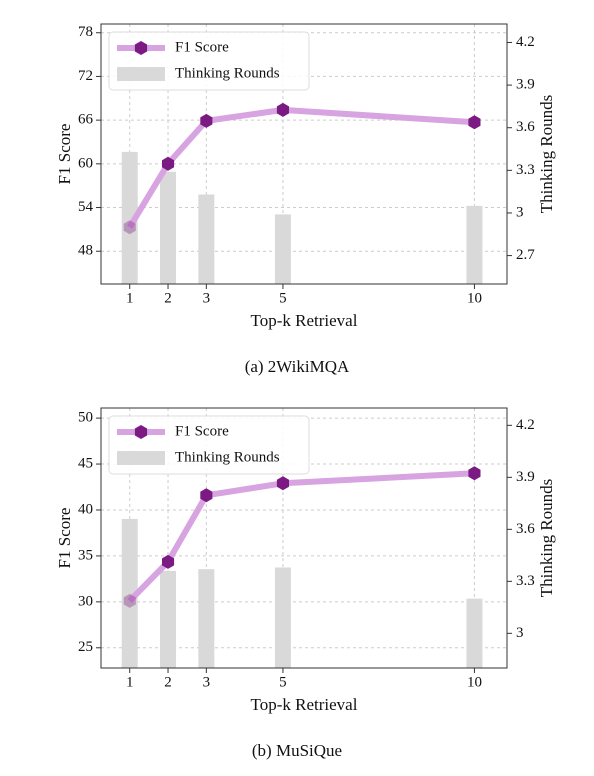  Describe the element at coordinates (85, 509) in the screenshot. I see `y-tick-label: 40` at that location.